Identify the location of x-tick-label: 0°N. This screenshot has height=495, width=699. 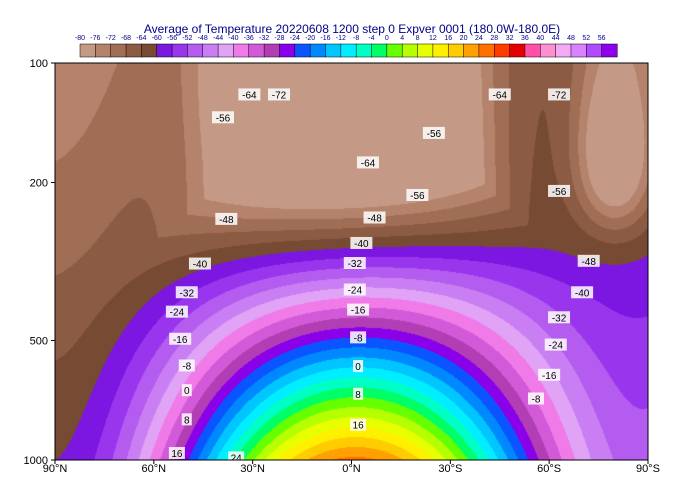
(351, 469).